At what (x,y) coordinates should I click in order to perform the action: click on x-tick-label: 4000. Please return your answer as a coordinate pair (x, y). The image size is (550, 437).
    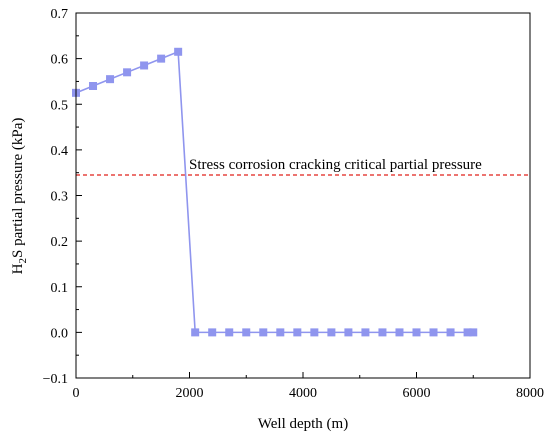
    Looking at the image, I should click on (303, 393).